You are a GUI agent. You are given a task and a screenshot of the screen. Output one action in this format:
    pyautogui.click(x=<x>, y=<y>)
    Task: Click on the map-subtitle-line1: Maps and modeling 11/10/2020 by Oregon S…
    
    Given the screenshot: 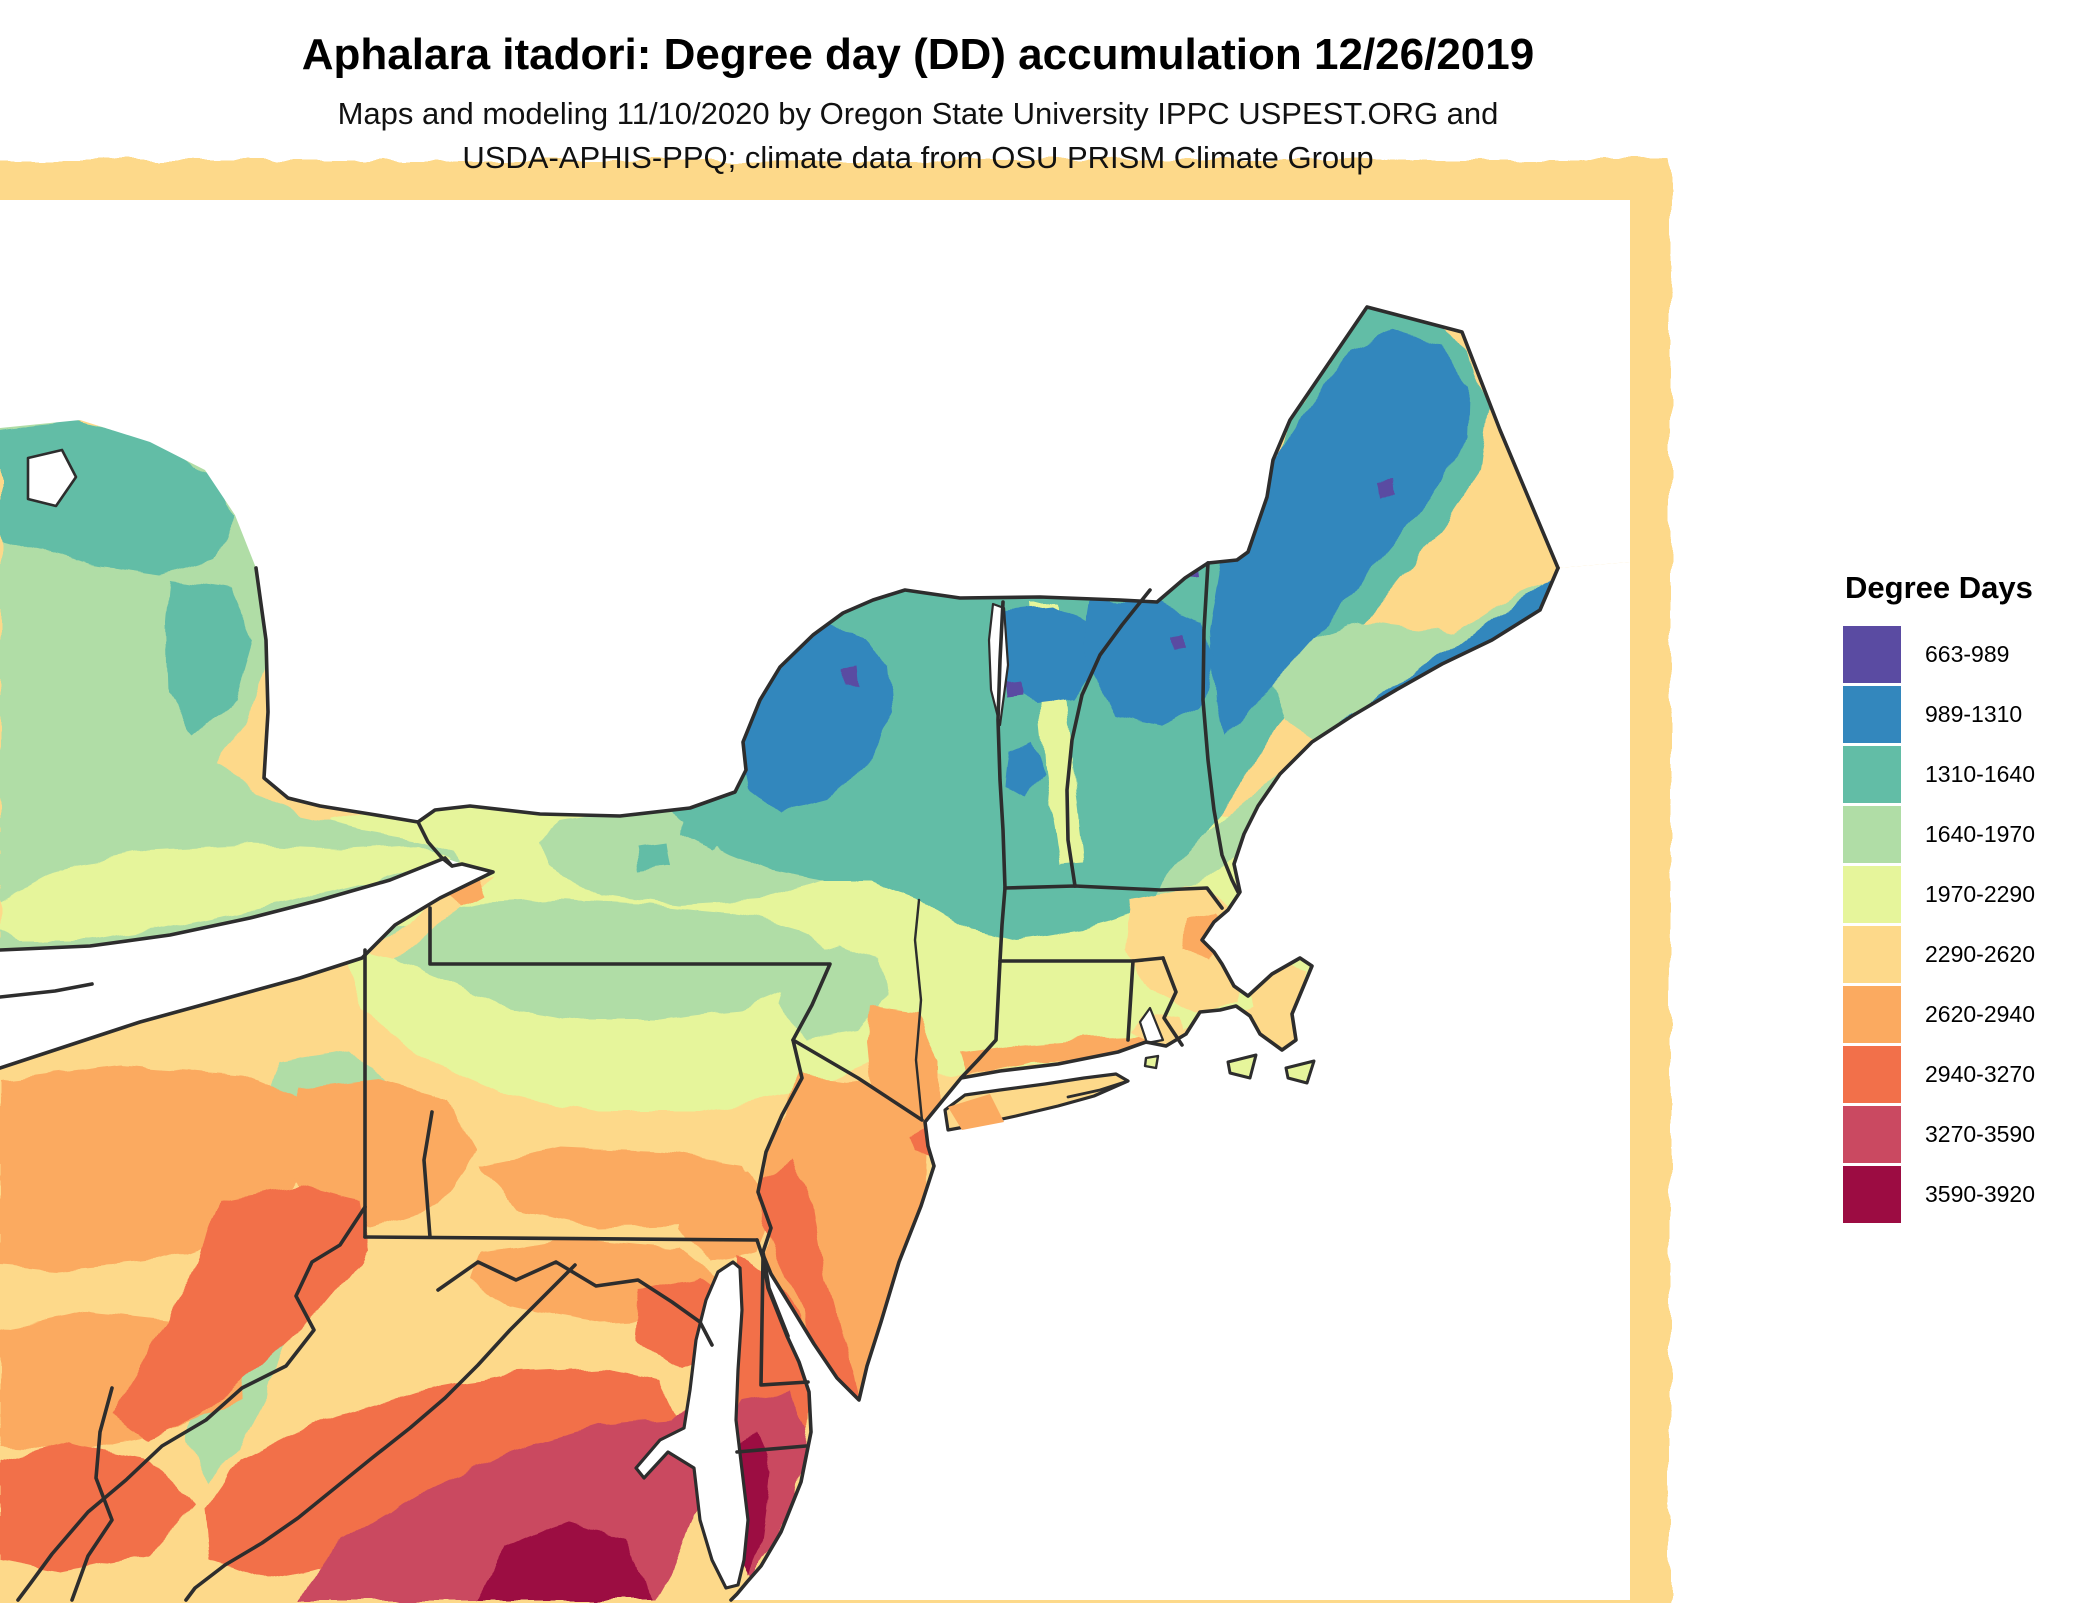 What is the action you would take?
    pyautogui.click(x=918, y=113)
    